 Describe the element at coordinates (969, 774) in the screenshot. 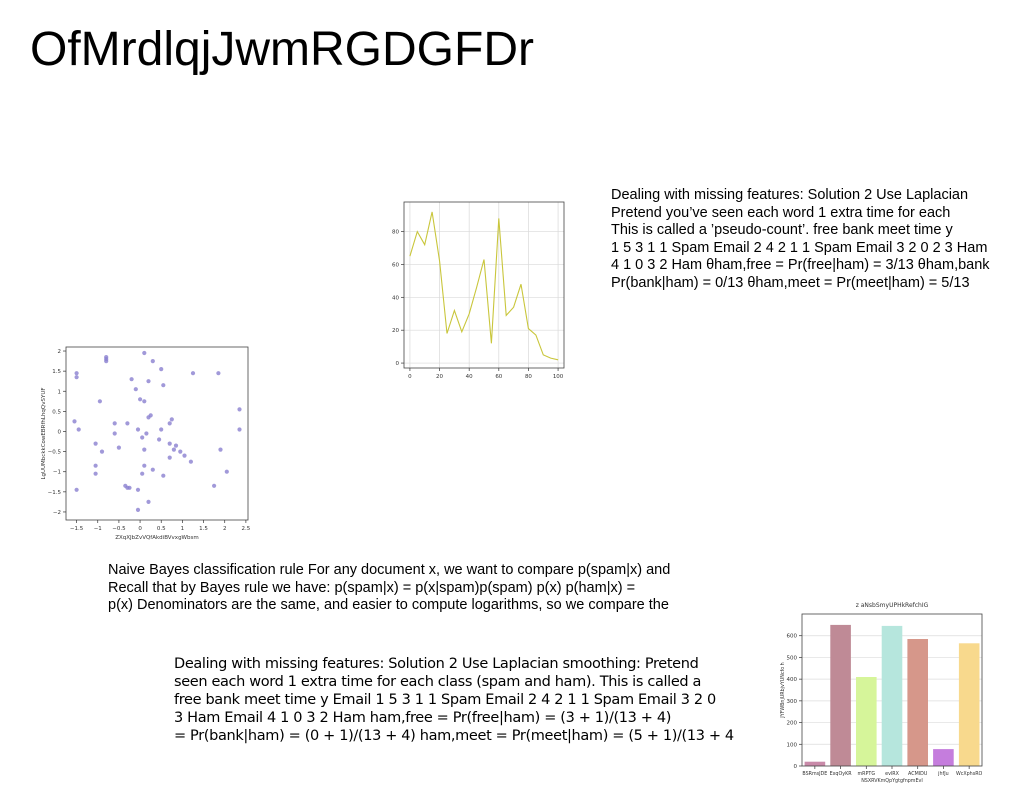

I see `x-tick-label: WcXphsRO` at that location.